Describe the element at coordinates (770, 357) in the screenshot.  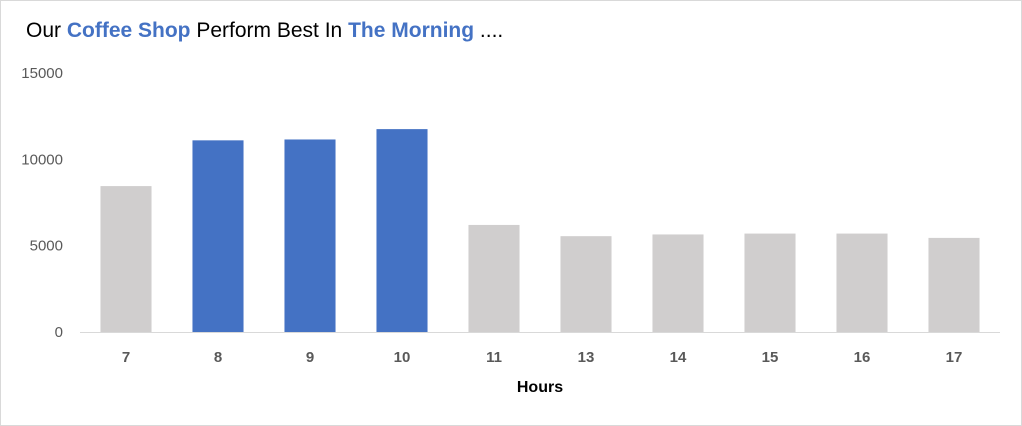
I see `x-tick-label: 15` at that location.